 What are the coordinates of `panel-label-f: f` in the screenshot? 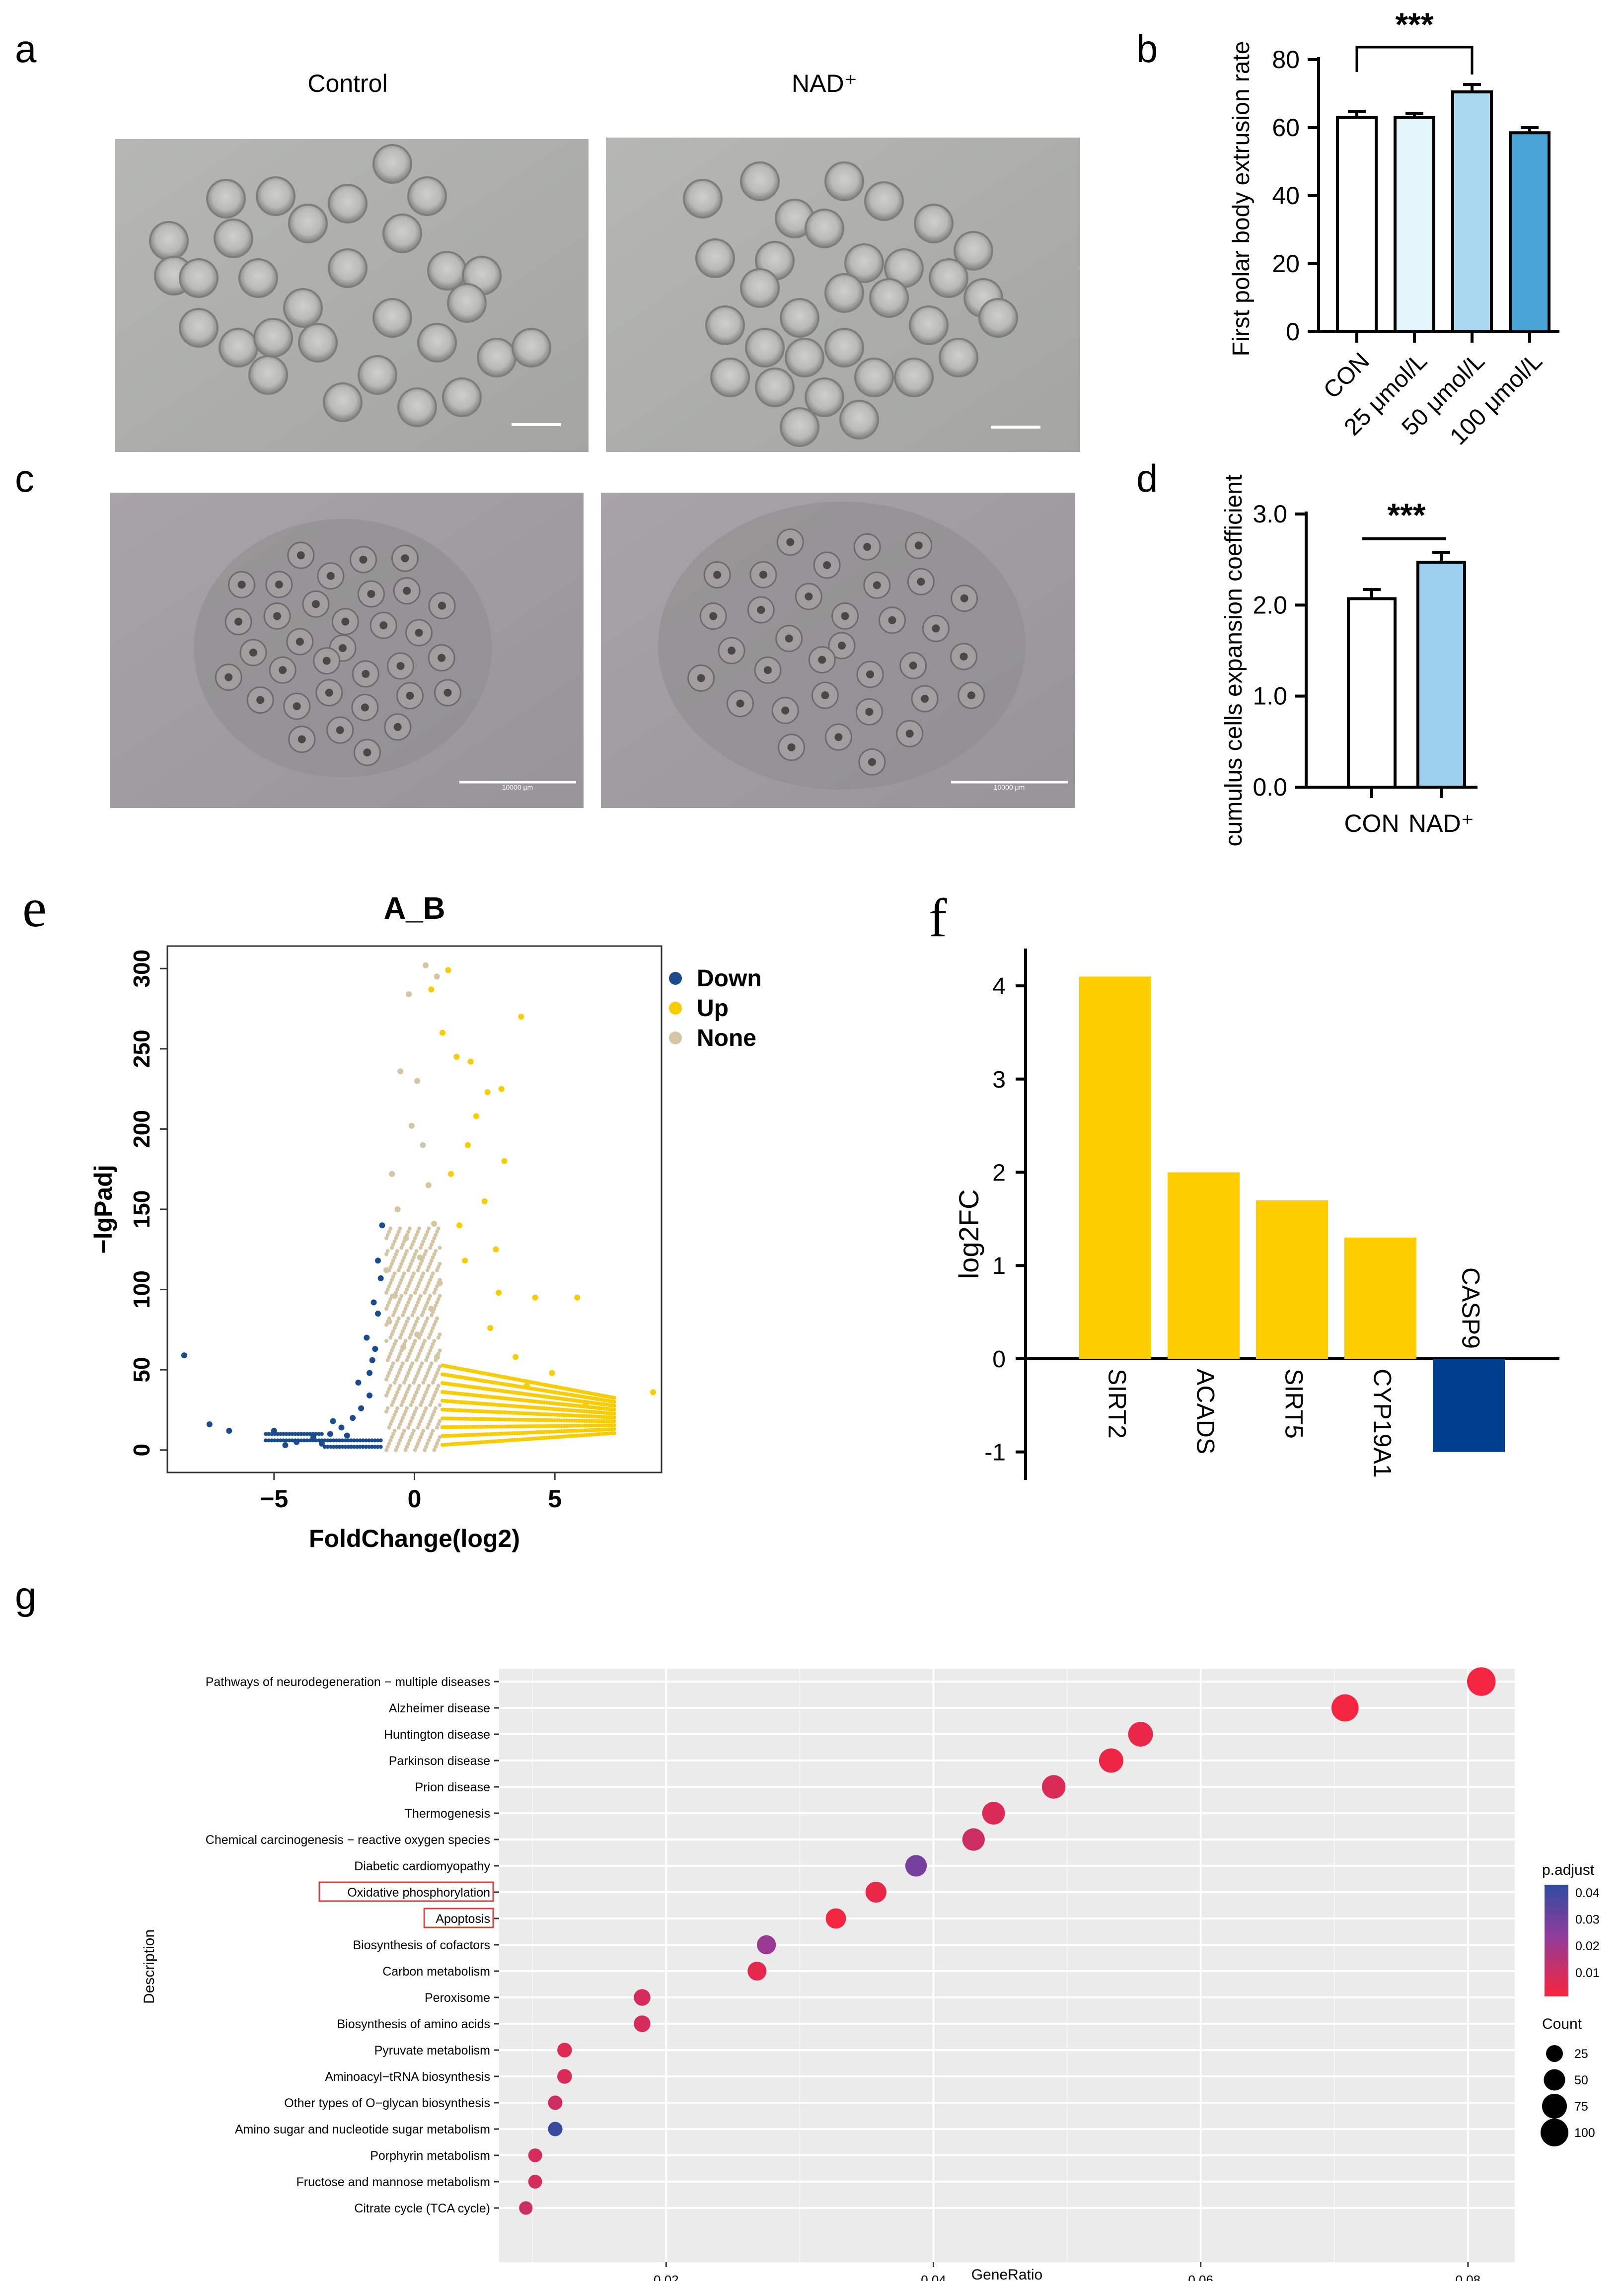 It's located at (938, 917).